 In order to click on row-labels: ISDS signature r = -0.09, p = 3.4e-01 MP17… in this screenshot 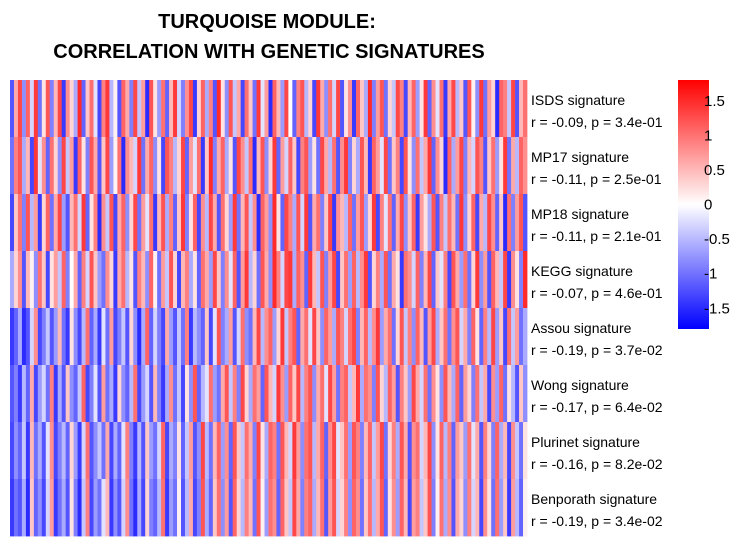, I will do `click(597, 310)`.